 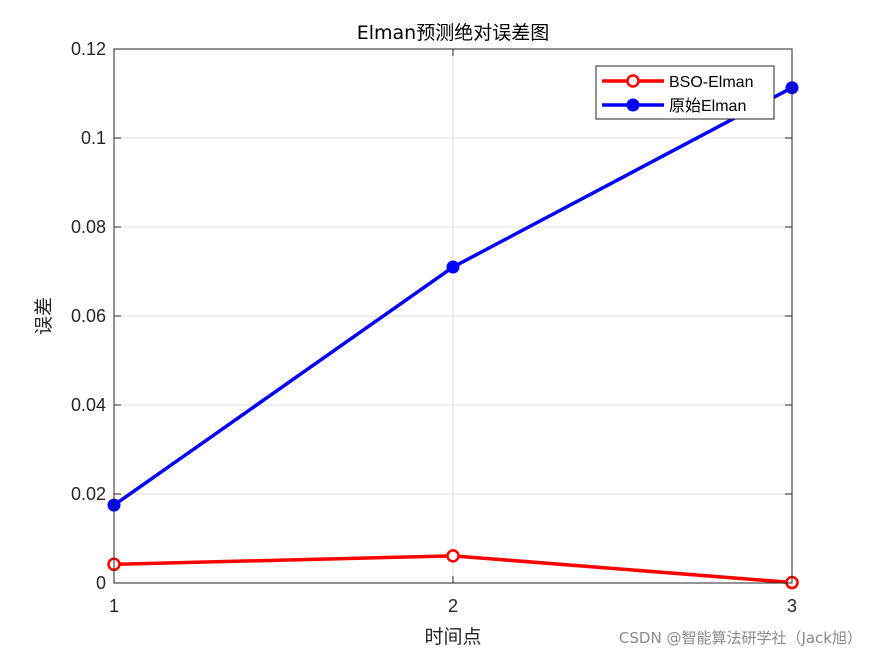 What do you see at coordinates (633, 81) in the screenshot?
I see `legend-bso-elman-marker` at bounding box center [633, 81].